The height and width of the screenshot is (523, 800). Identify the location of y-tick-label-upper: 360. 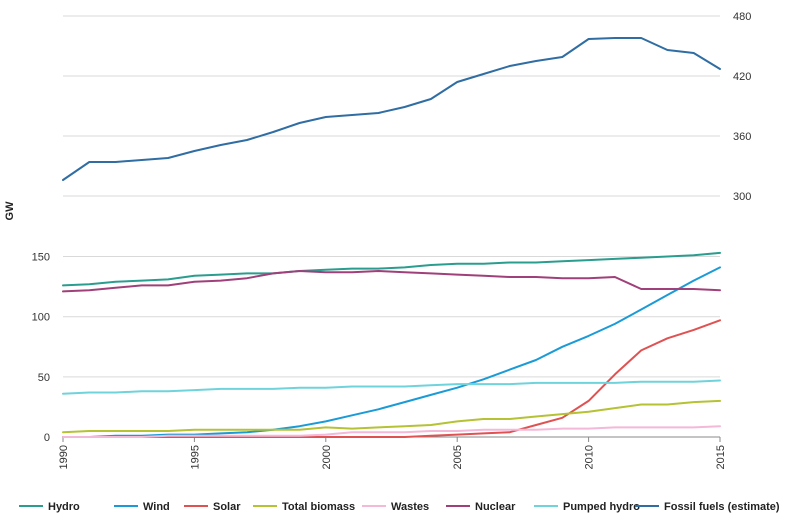
(742, 137).